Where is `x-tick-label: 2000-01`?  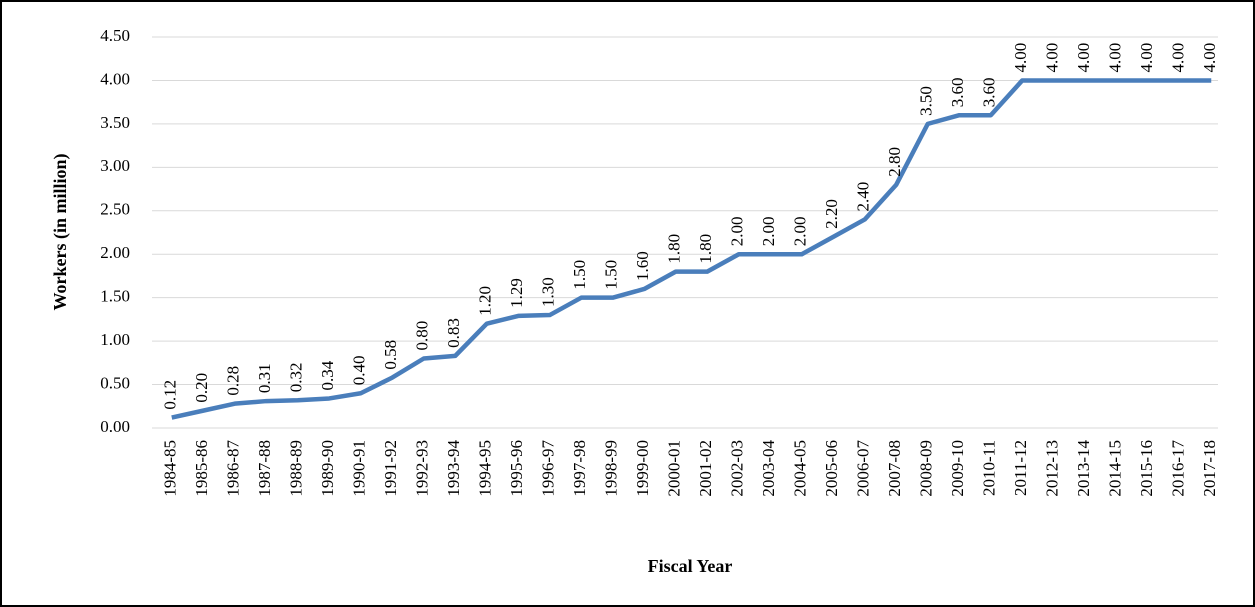 x-tick-label: 2000-01 is located at coordinates (674, 468).